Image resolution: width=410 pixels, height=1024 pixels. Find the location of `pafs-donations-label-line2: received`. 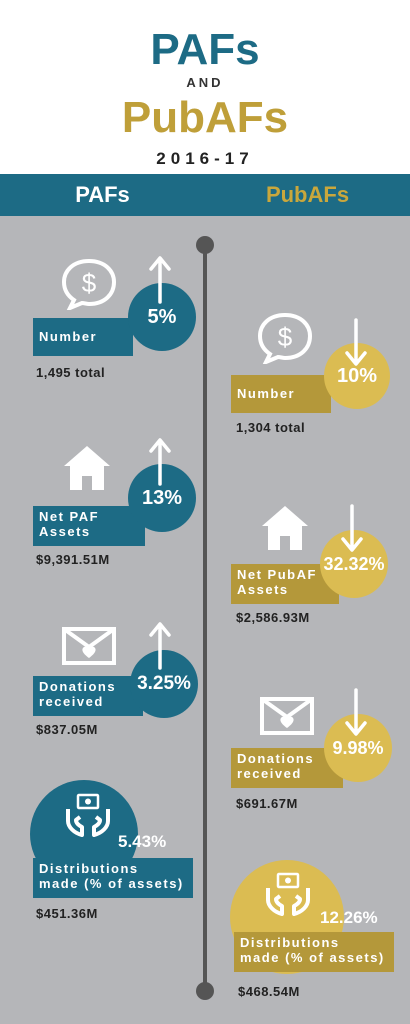

pafs-donations-label-line2: received is located at coordinates (71, 701).